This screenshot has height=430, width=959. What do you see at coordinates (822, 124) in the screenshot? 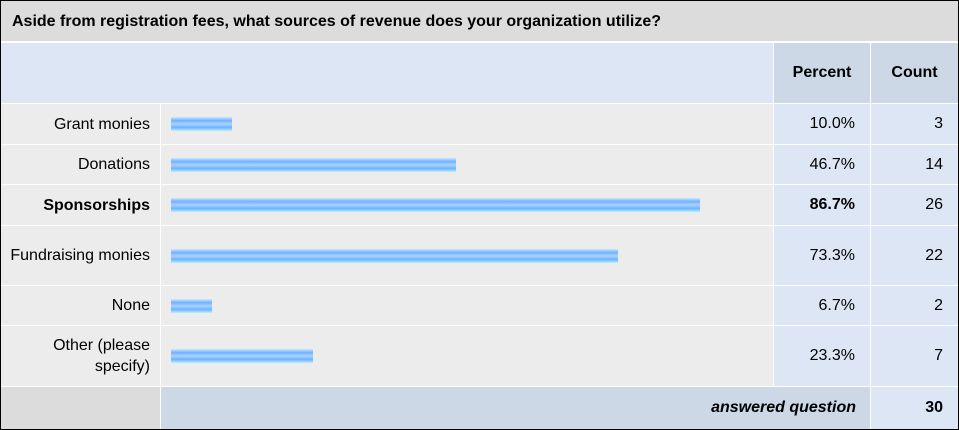
I see `percent-value: 10.0%` at bounding box center [822, 124].